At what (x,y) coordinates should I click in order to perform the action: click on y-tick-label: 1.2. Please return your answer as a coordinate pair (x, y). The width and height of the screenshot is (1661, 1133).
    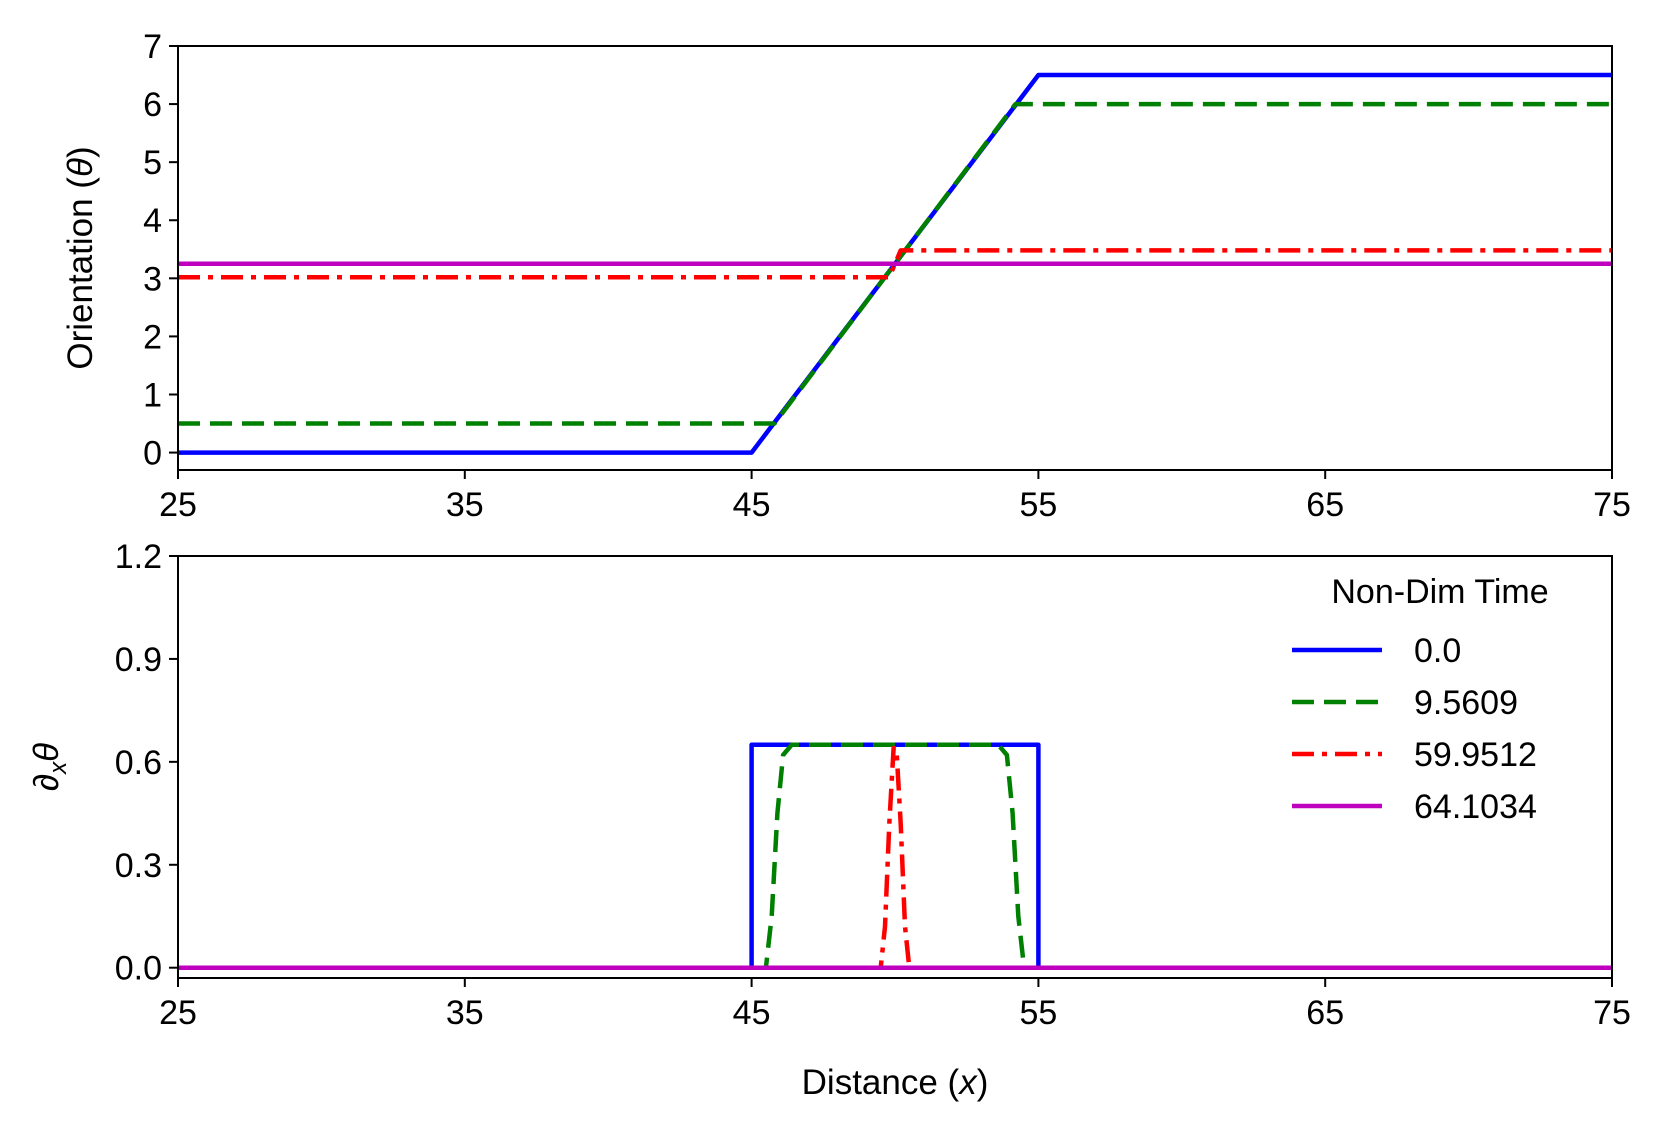
    Looking at the image, I should click on (138, 557).